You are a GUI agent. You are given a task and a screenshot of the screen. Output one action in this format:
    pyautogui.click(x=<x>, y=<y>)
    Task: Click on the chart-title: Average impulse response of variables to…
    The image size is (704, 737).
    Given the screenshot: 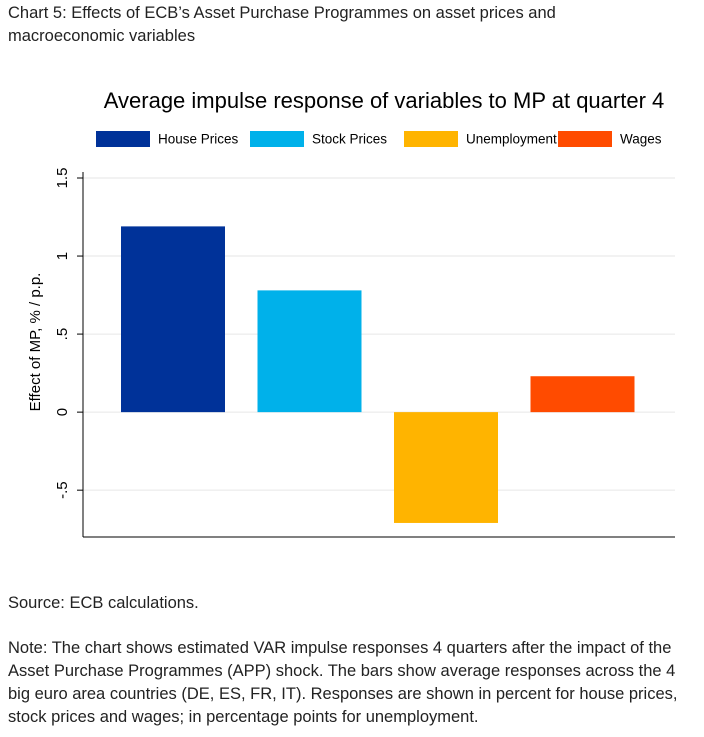 What is the action you would take?
    pyautogui.click(x=384, y=100)
    